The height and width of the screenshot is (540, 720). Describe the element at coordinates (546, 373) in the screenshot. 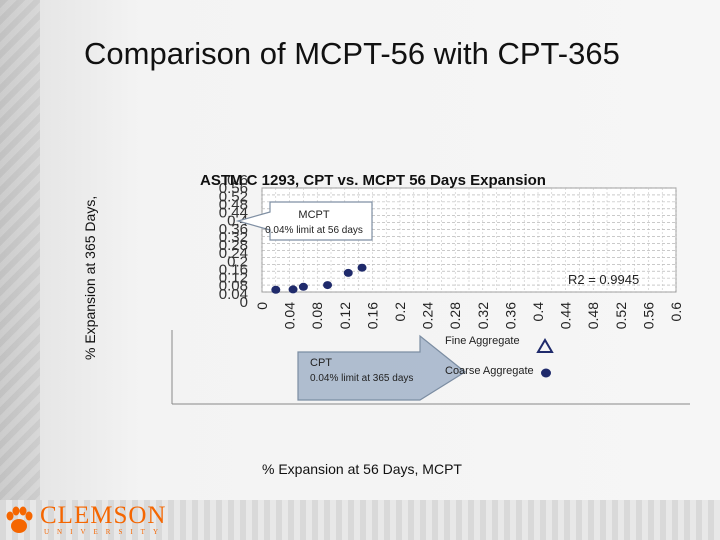

I see `legend-marker-coarse-aggregate` at that location.